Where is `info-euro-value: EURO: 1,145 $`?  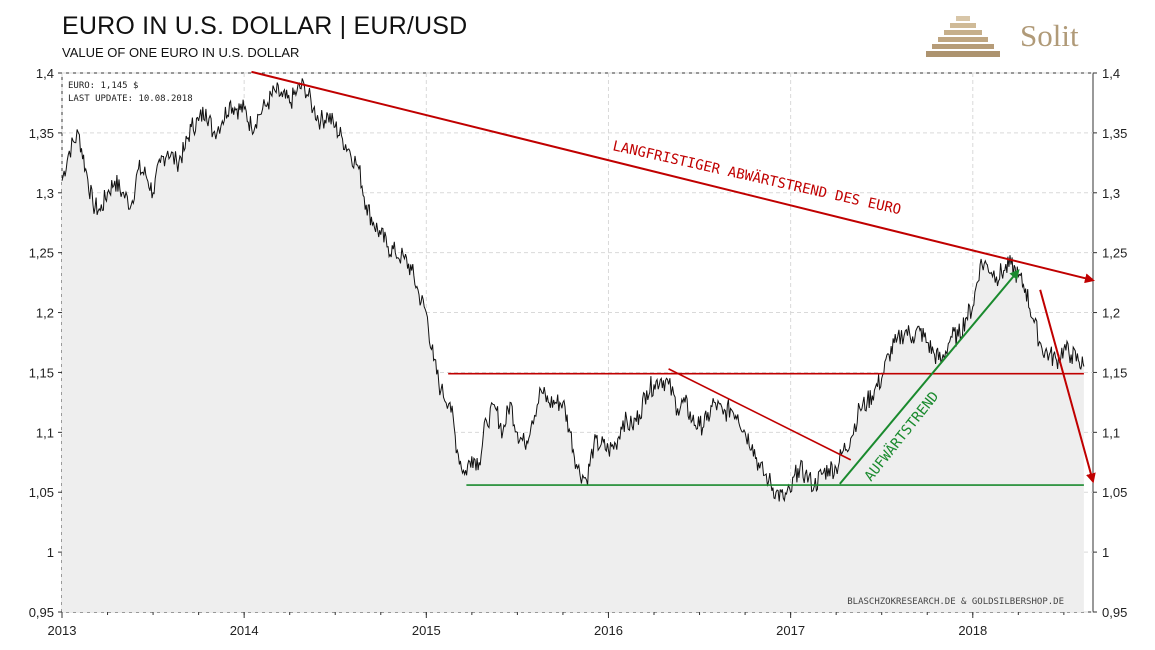 info-euro-value: EURO: 1,145 $ is located at coordinates (103, 86).